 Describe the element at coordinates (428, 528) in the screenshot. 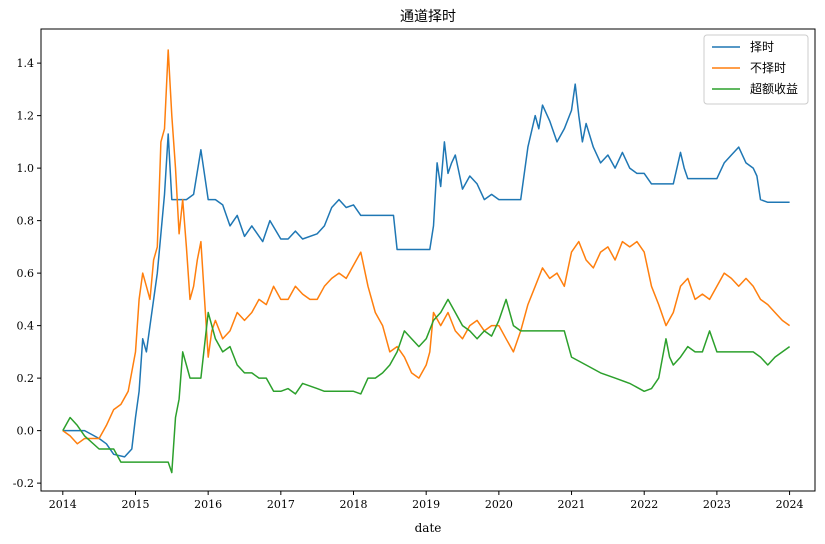

I see `x-axis-label: date` at that location.